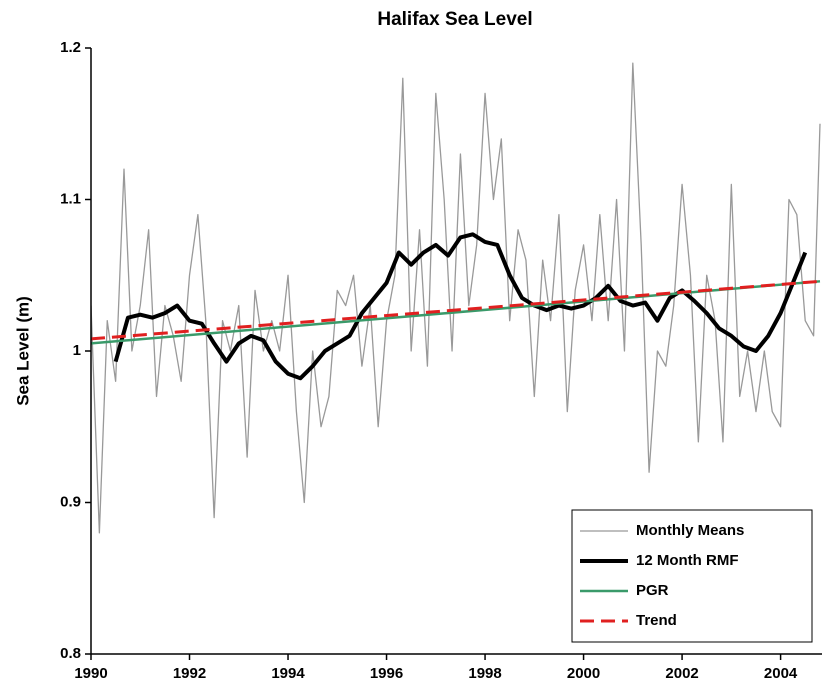  Describe the element at coordinates (681, 673) in the screenshot. I see `x-tick-label: 2002` at that location.